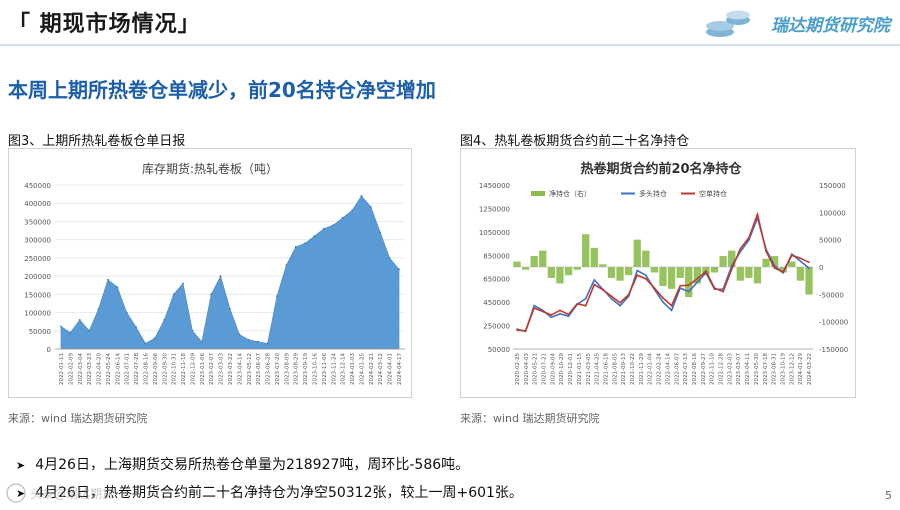 This screenshot has width=900, height=510. I want to click on y-left-tick-label: 850000, so click(496, 256).